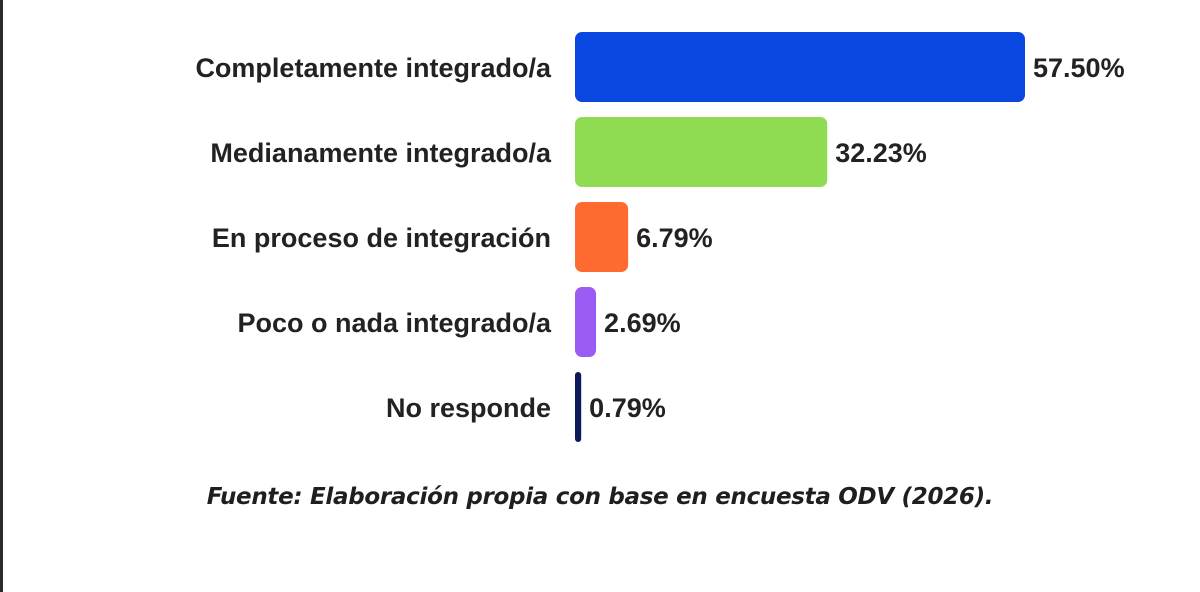 This screenshot has width=1200, height=592. What do you see at coordinates (381, 238) in the screenshot?
I see `category-label-en-proceso-de-integracion: En proceso de integración` at bounding box center [381, 238].